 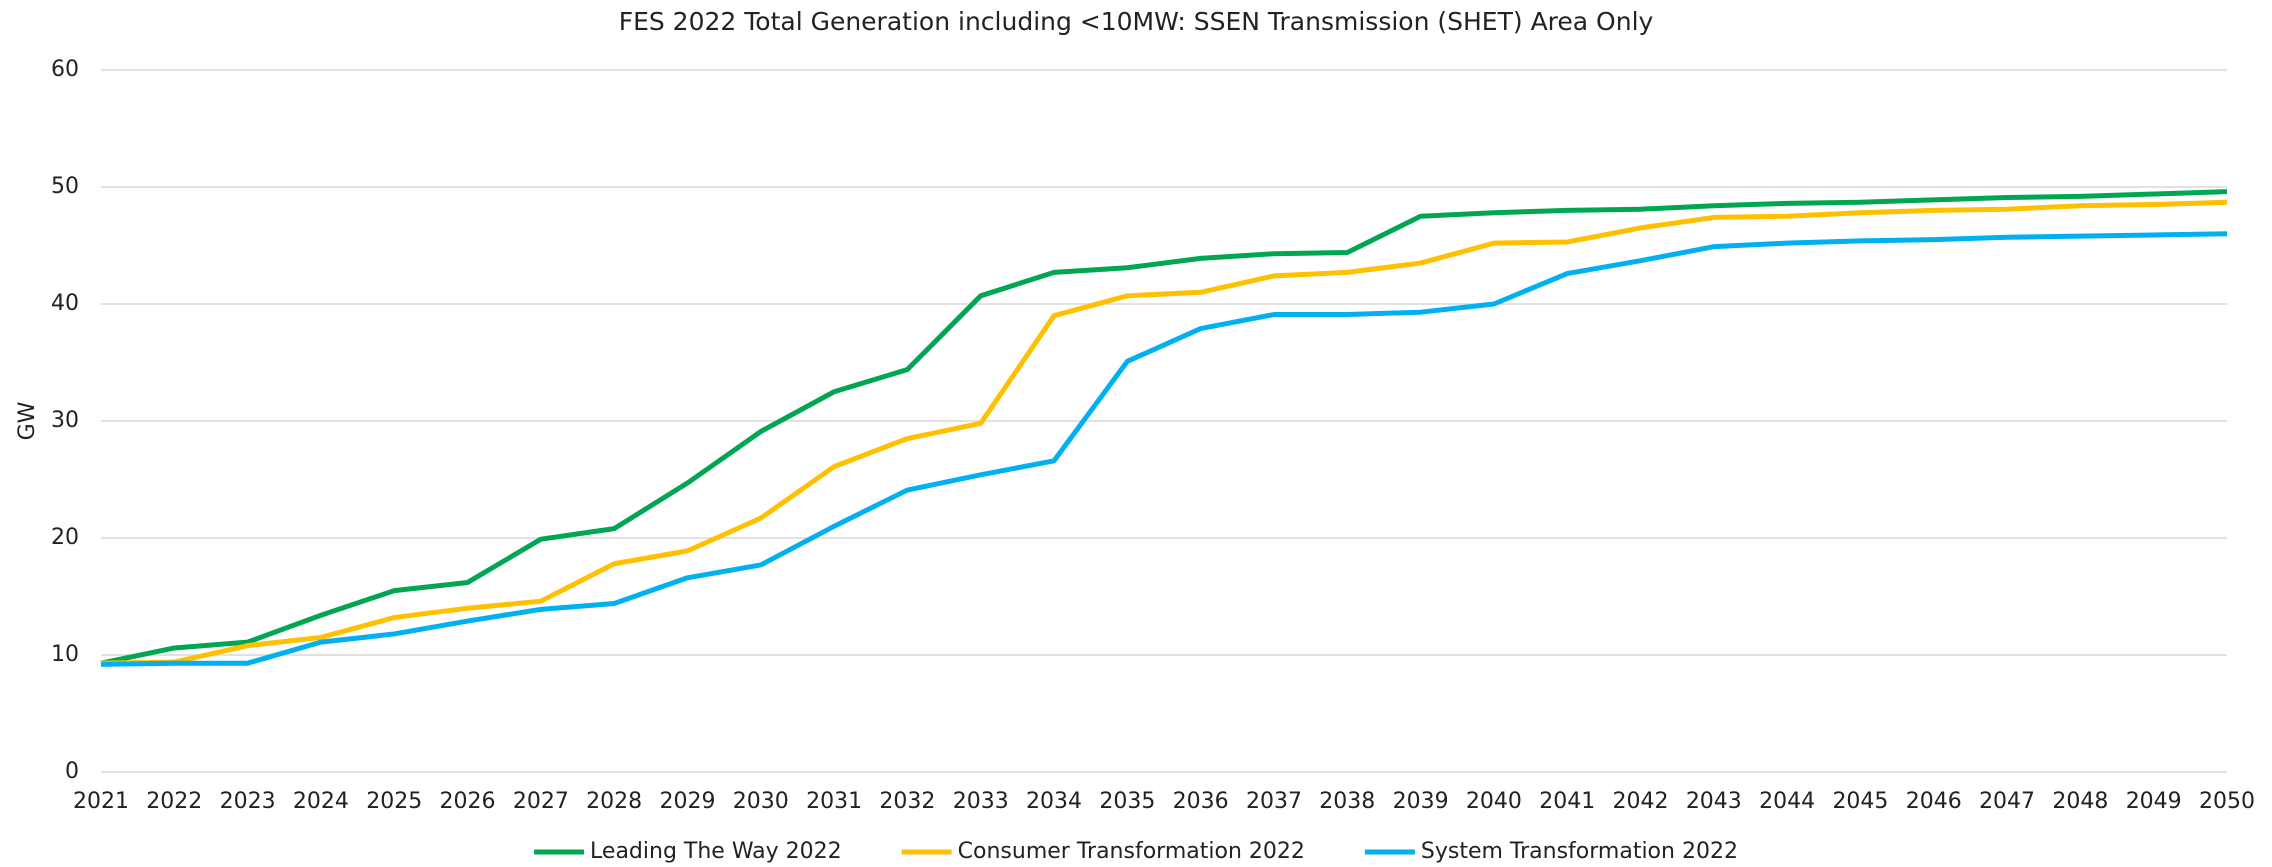 What do you see at coordinates (1934, 801) in the screenshot?
I see `x-tick-label: 2046` at bounding box center [1934, 801].